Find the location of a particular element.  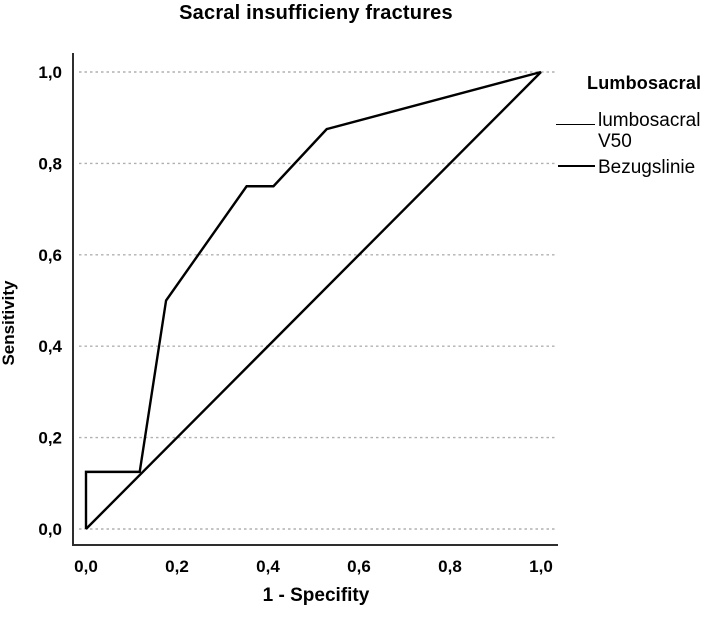

roc-line-swatch-icon is located at coordinates (575, 124).